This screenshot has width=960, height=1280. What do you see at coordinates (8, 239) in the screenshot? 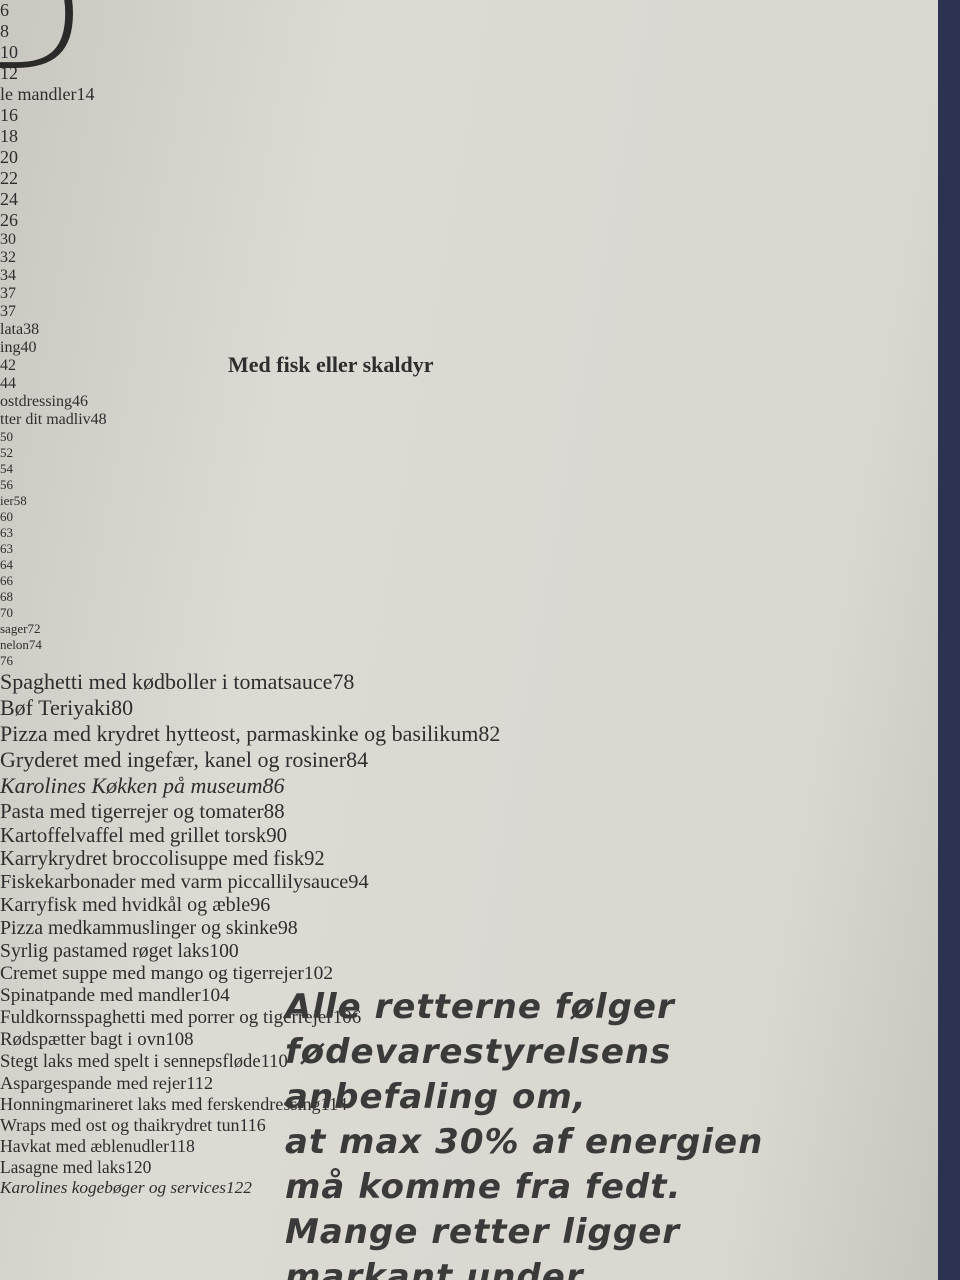
I see `page-number: 30` at bounding box center [8, 239].